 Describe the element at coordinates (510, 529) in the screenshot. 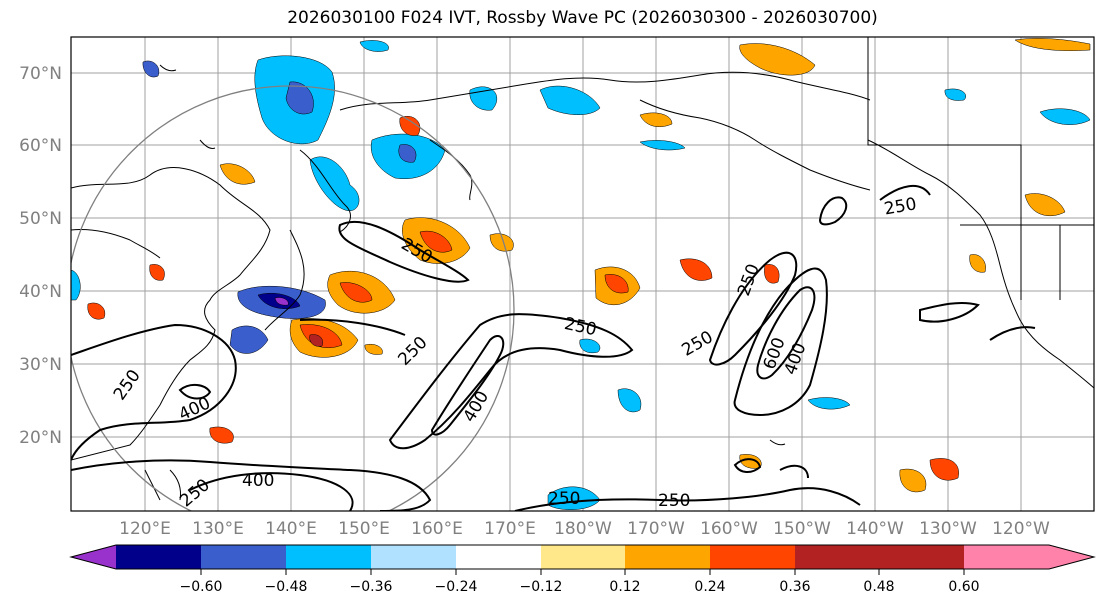

I see `lon-tick-label: 170°E` at that location.